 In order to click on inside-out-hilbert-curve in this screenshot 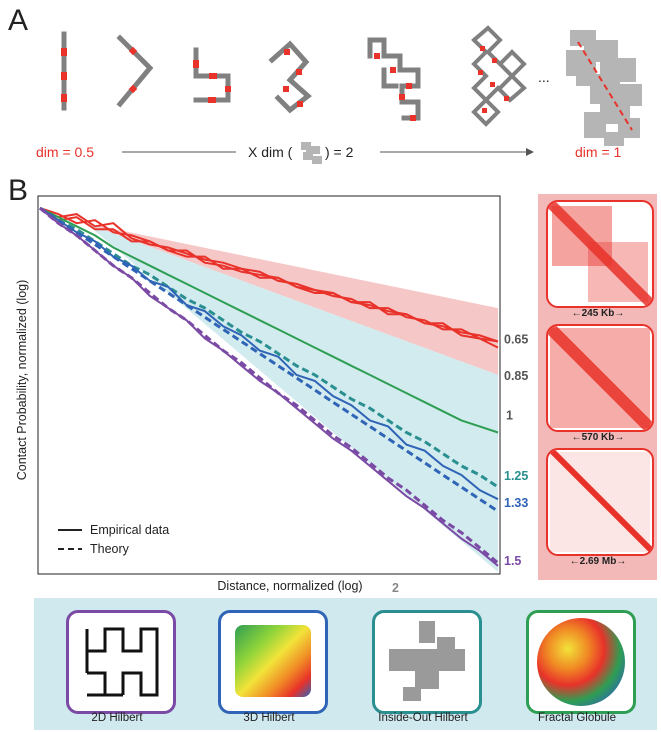, I will do `click(427, 661)`.